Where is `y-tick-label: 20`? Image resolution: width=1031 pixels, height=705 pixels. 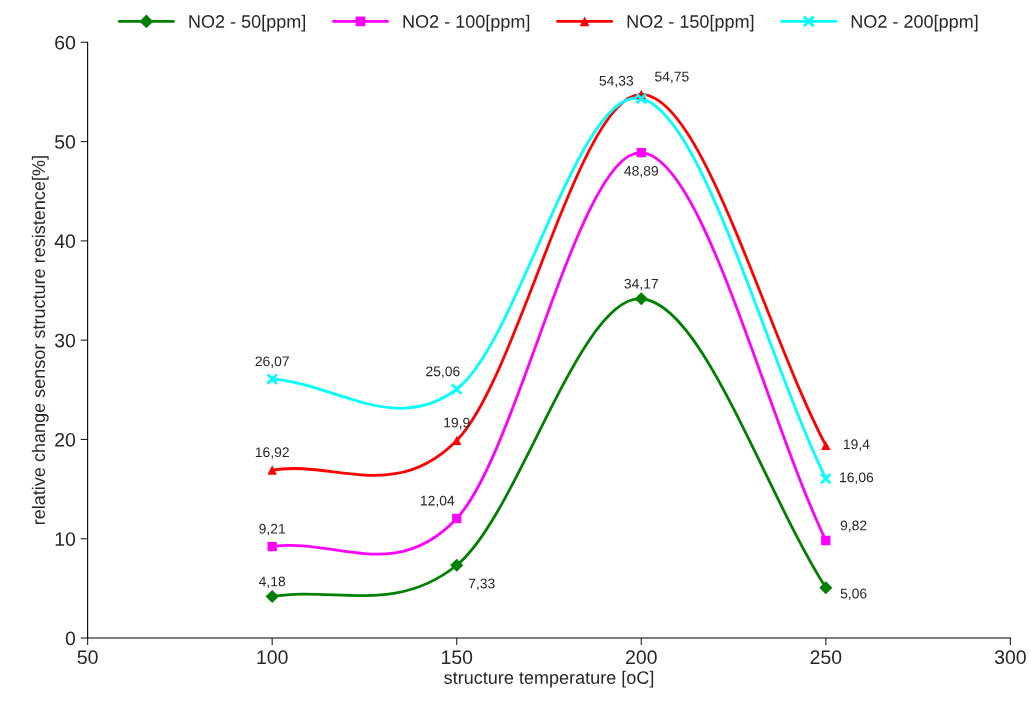 y-tick-label: 20 is located at coordinates (65, 439).